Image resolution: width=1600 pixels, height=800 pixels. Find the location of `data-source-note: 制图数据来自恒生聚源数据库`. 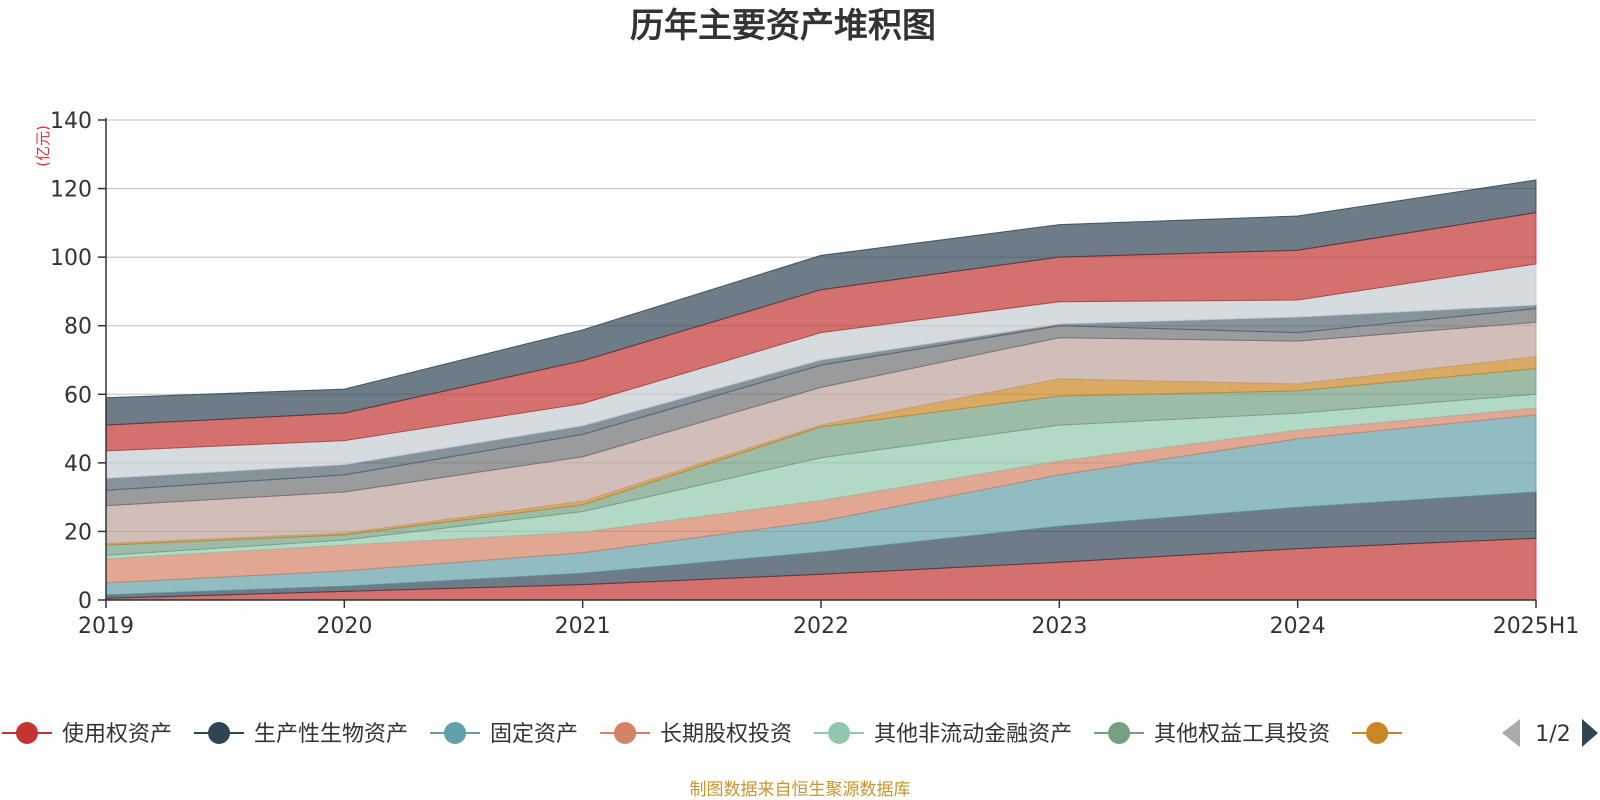

data-source-note: 制图数据来自恒生聚源数据库 is located at coordinates (800, 790).